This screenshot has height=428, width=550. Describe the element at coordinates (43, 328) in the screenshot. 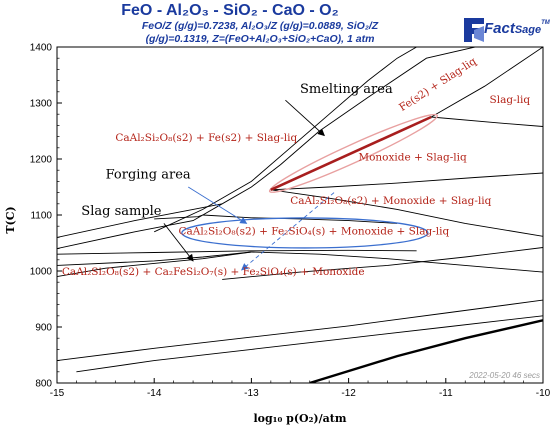

I see `y-tick-label: 900` at that location.